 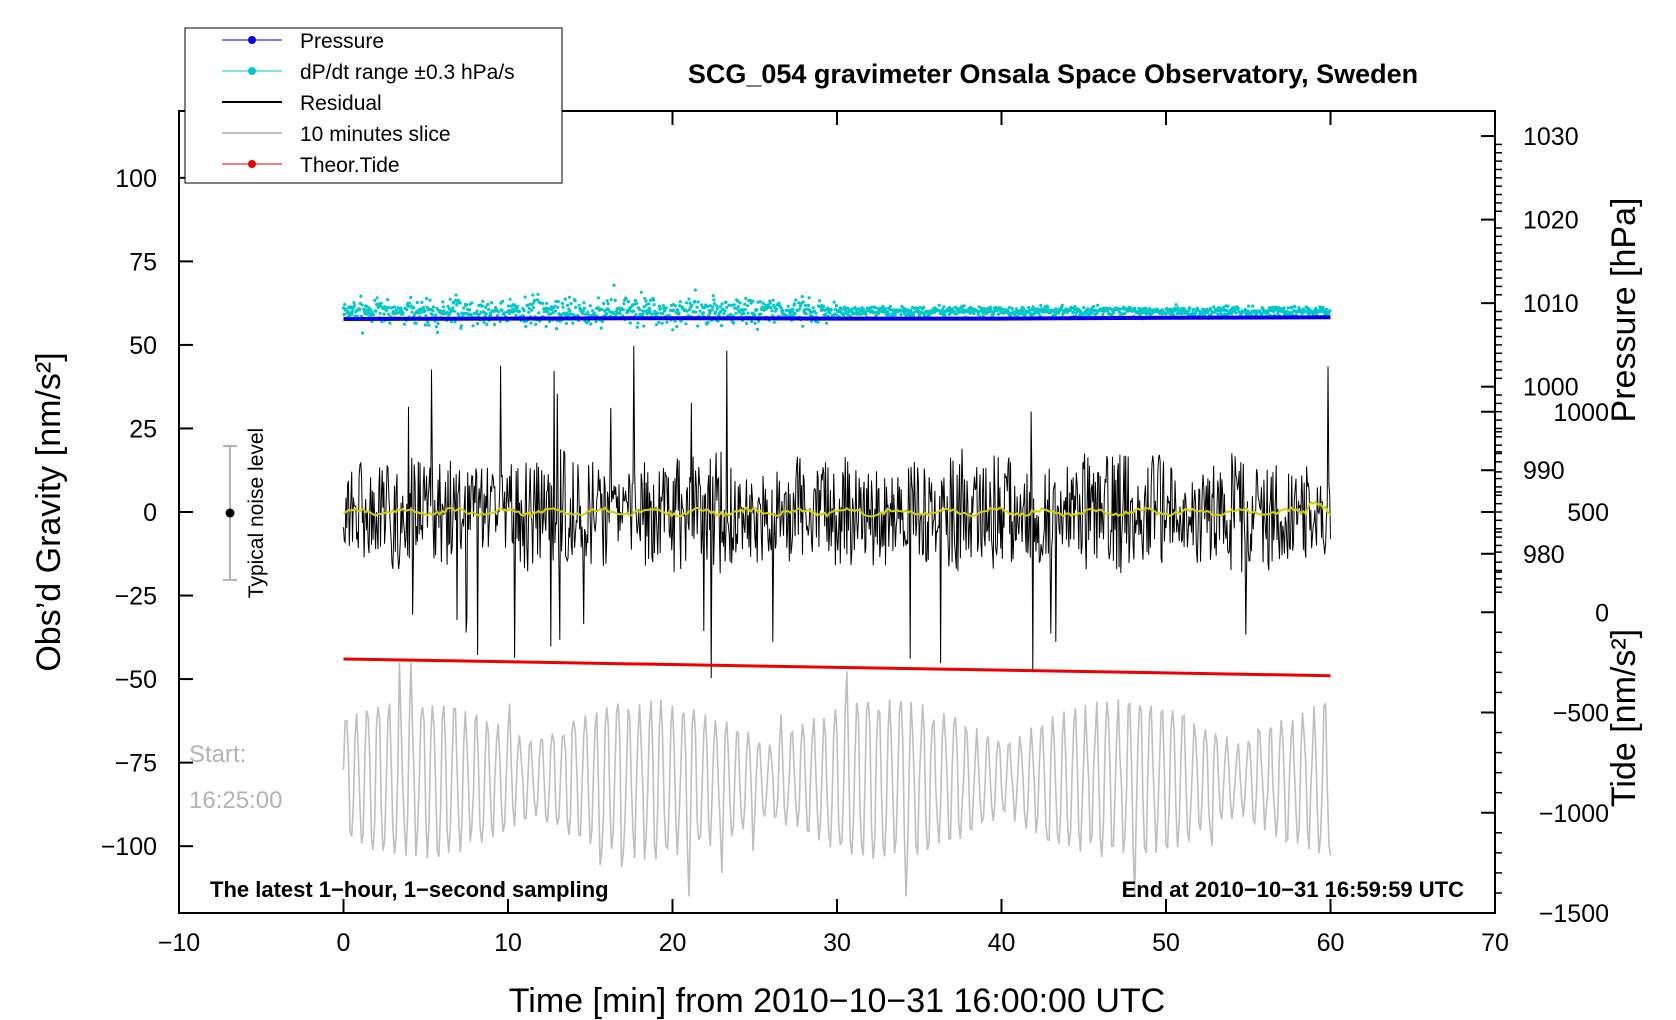 I want to click on legend-label-residual: Residual, so click(x=341, y=103).